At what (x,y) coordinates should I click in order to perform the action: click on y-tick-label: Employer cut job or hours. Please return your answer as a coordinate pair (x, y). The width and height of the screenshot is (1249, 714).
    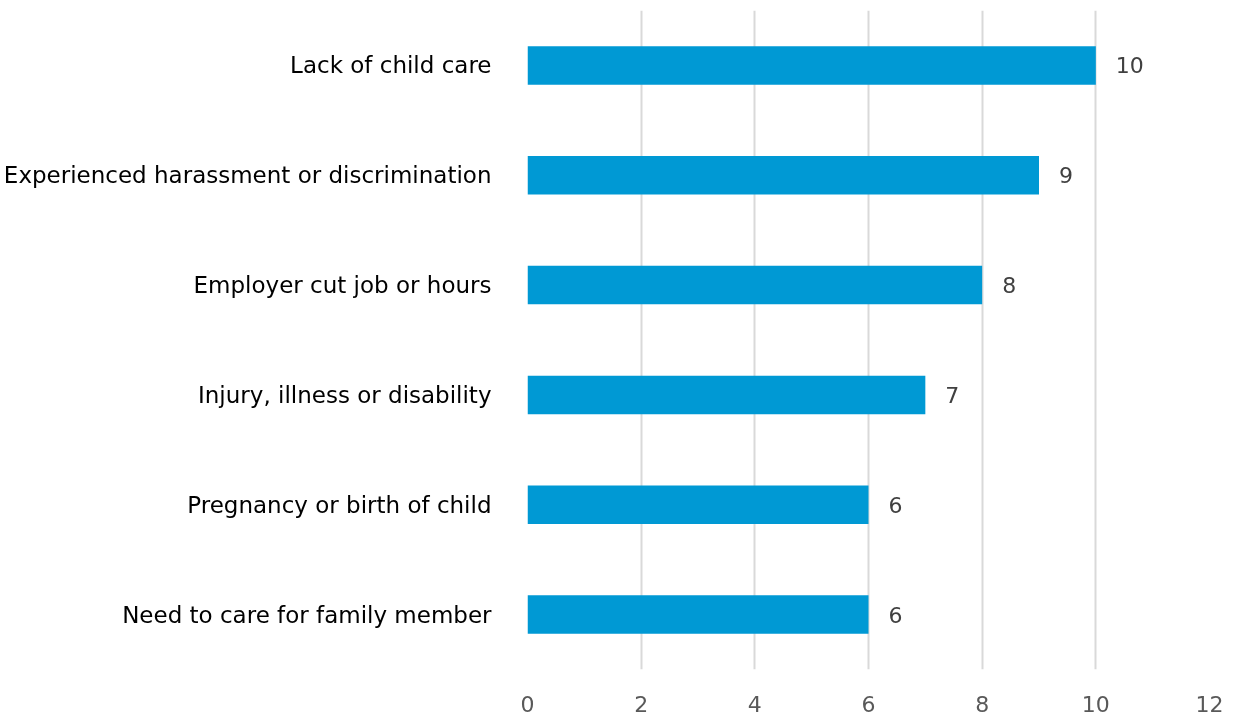
    Looking at the image, I should click on (342, 285).